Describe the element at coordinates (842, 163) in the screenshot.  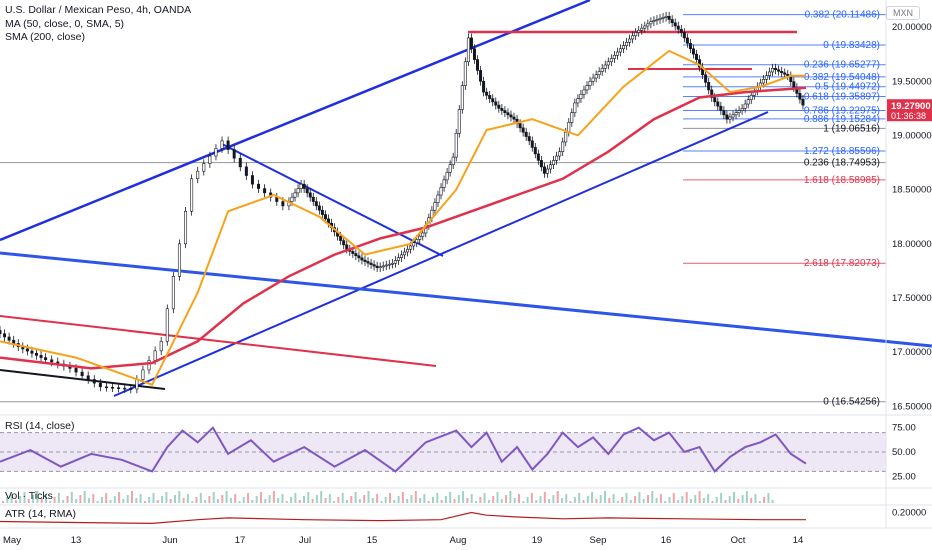
I see `fib-level-label: 0.236 (18.74953)` at that location.